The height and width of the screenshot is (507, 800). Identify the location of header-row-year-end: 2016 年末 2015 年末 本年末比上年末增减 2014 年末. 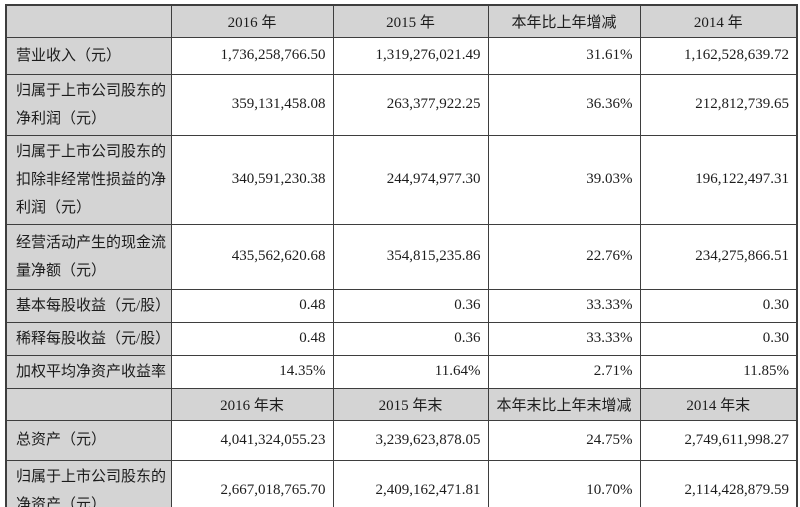
(401, 404).